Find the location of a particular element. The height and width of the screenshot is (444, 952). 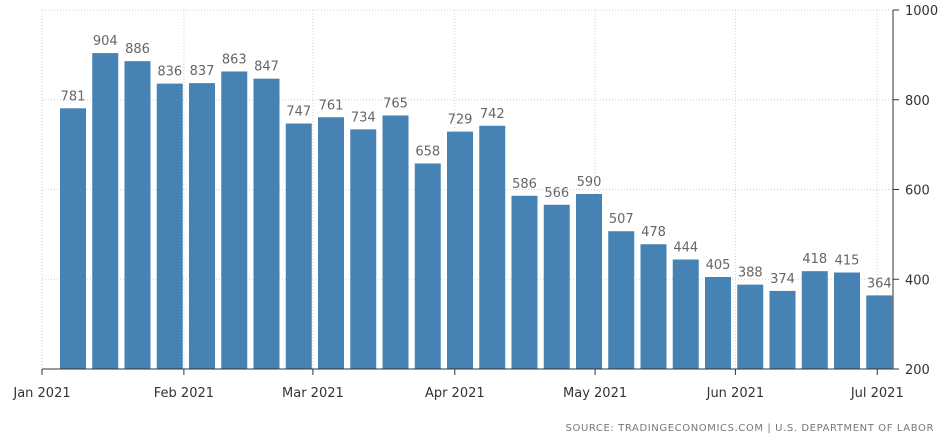

data-label: 590 is located at coordinates (589, 182).